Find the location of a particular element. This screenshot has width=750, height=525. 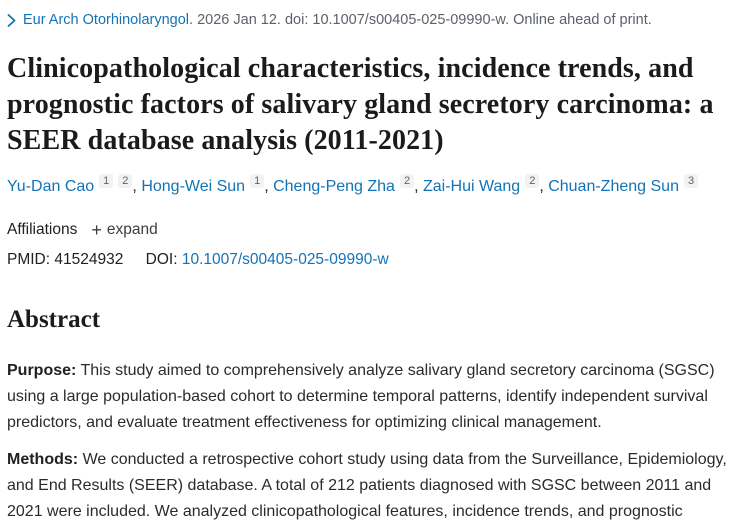

doi-label: DOI: is located at coordinates (161, 259).